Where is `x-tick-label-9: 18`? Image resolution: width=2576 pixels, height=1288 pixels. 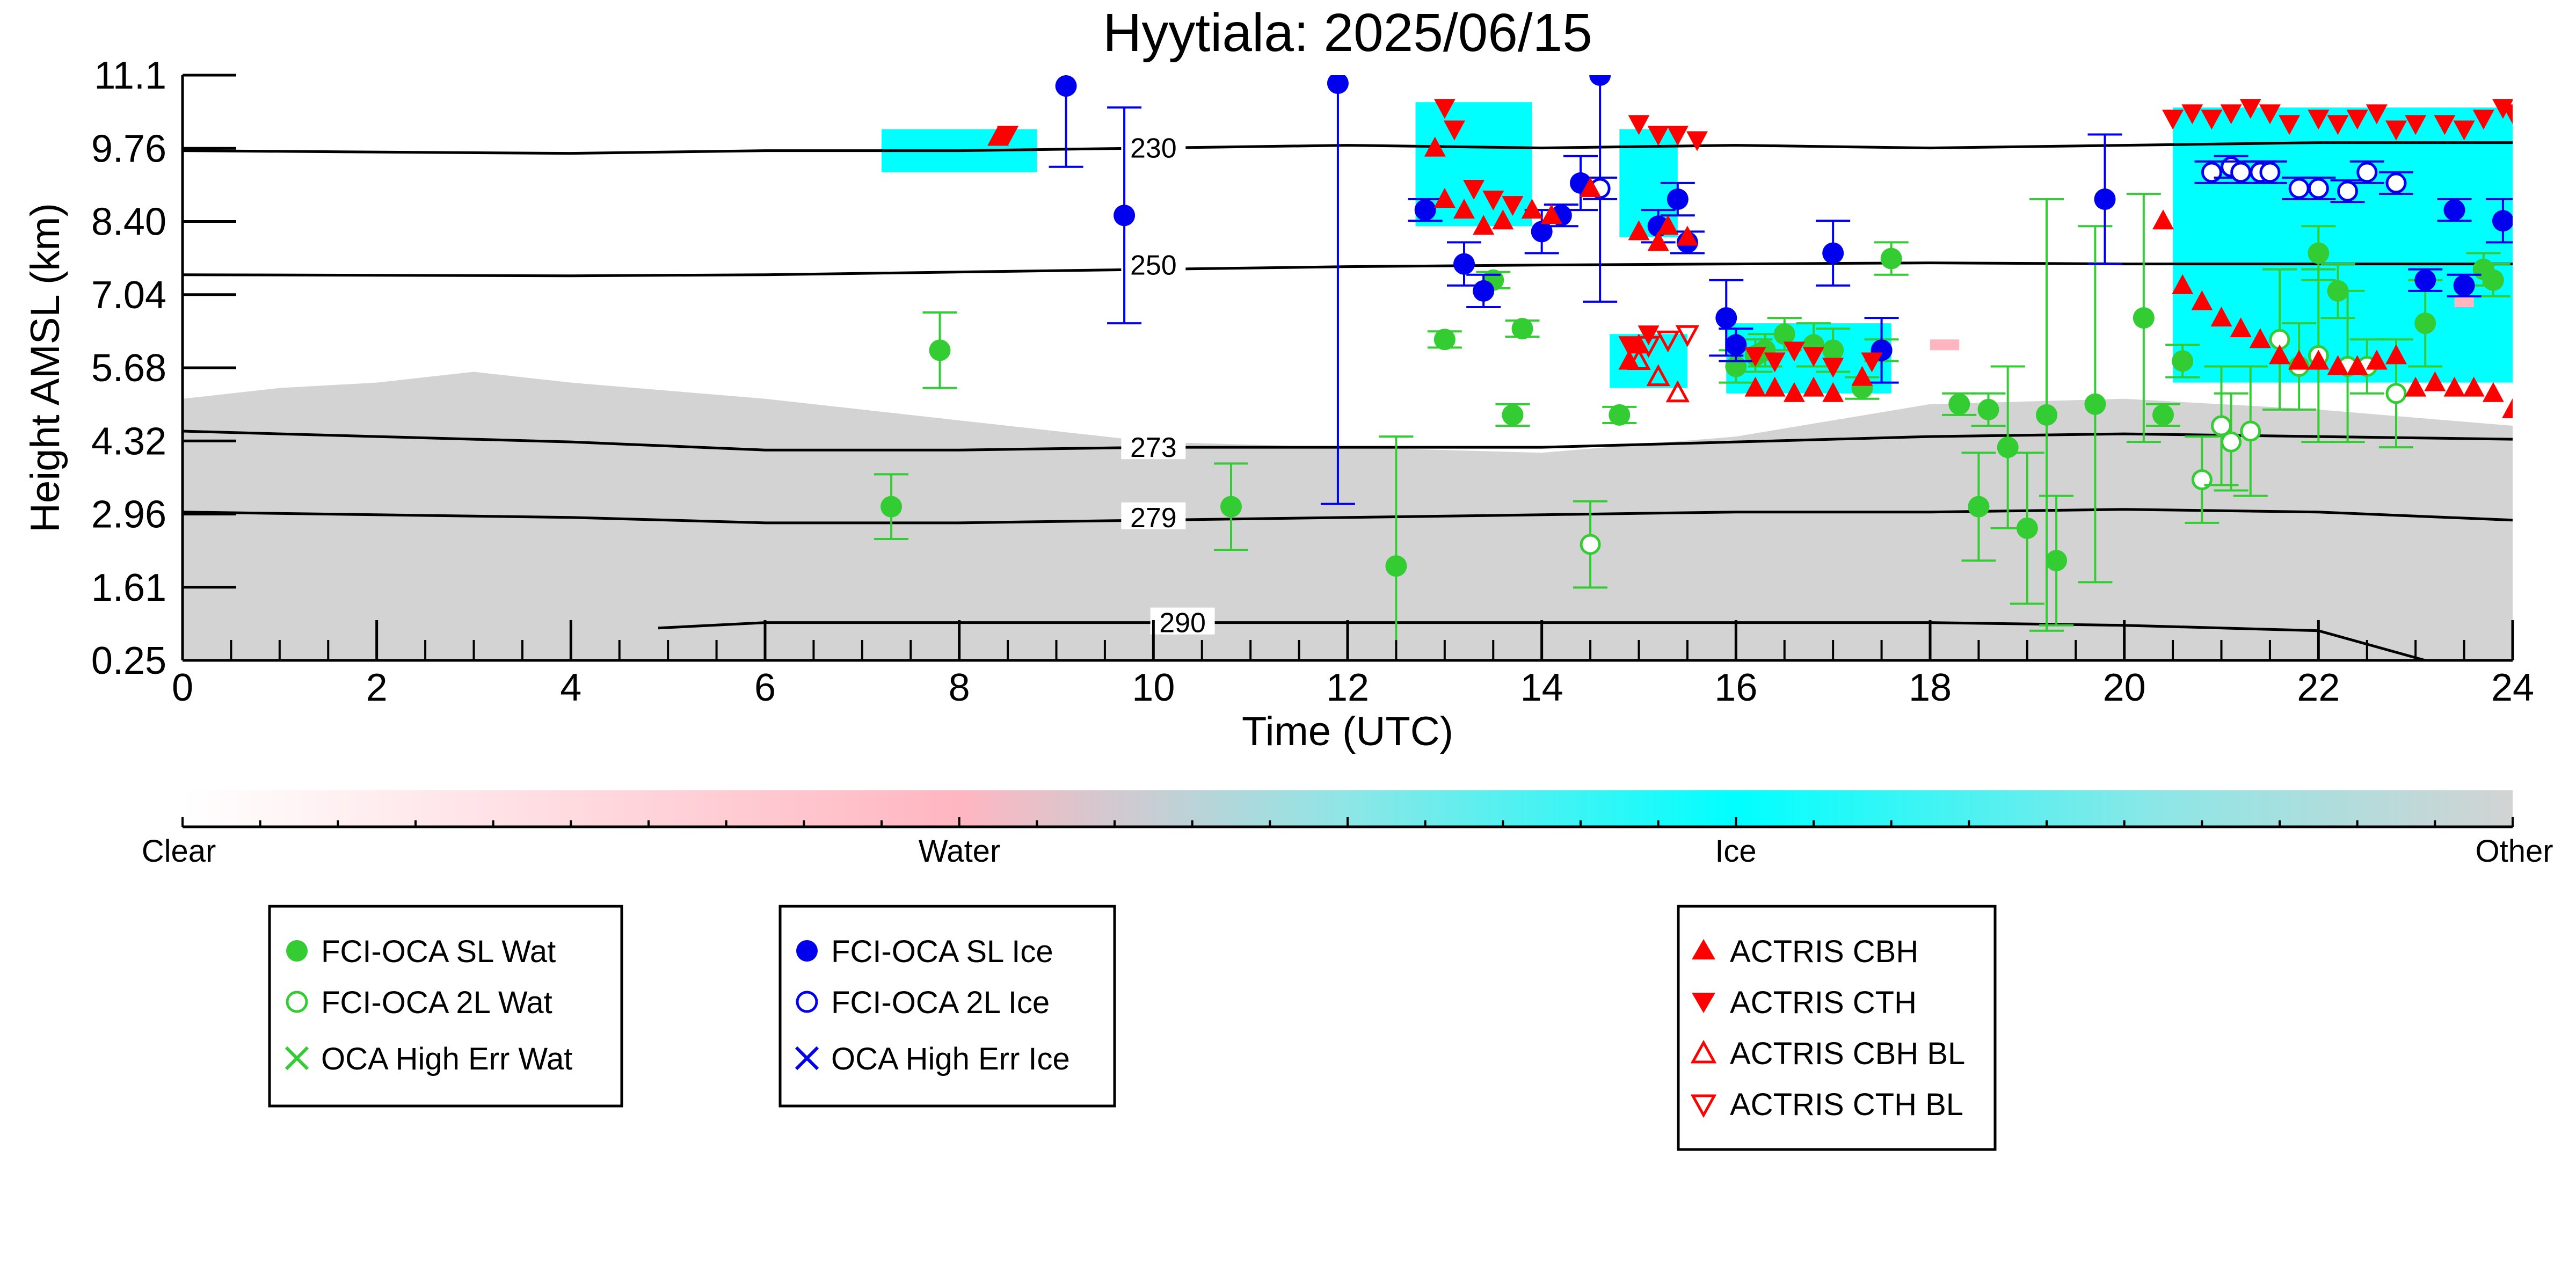
x-tick-label-9: 18 is located at coordinates (1930, 687).